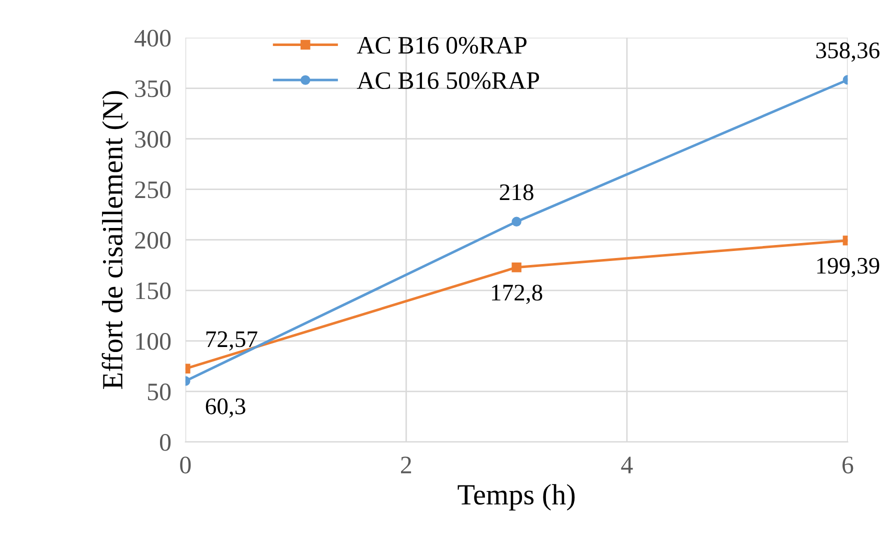  Describe the element at coordinates (517, 192) in the screenshot. I see `data-label: 218` at that location.